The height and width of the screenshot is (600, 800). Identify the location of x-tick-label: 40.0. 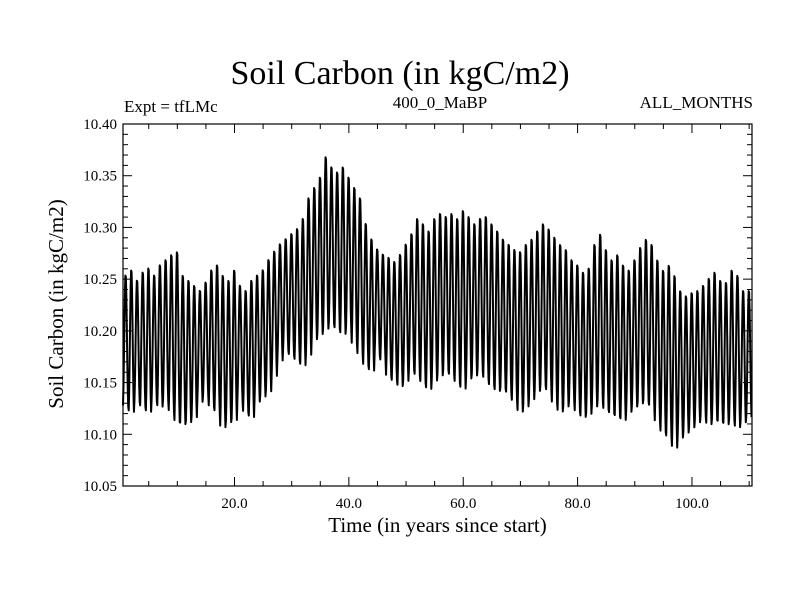
(349, 504).